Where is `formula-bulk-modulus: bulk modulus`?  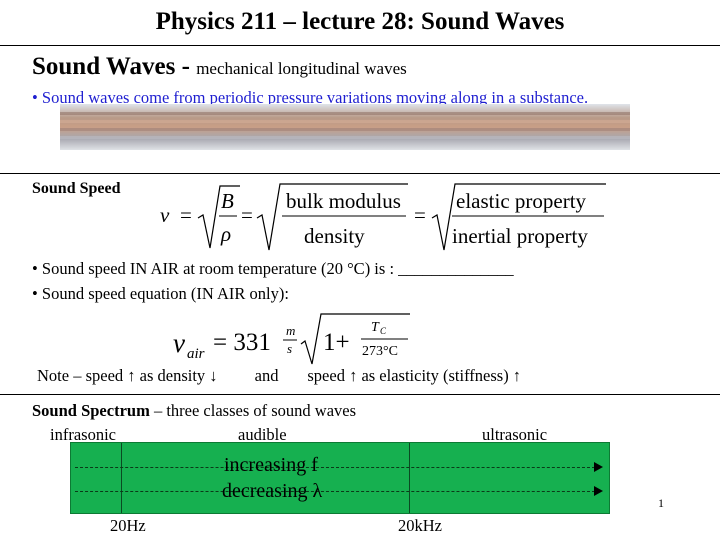 formula-bulk-modulus: bulk modulus is located at coordinates (343, 201).